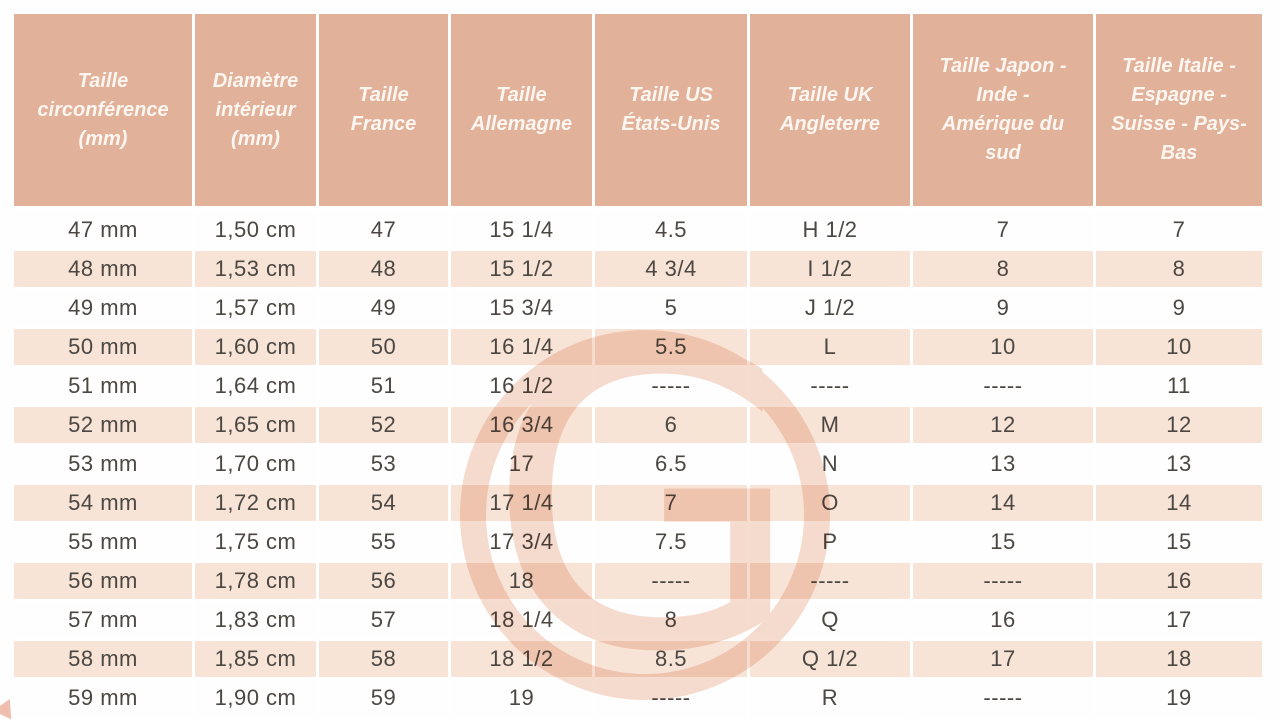 Image resolution: width=1280 pixels, height=720 pixels. I want to click on table-cell: 1,50 cm, so click(254, 231).